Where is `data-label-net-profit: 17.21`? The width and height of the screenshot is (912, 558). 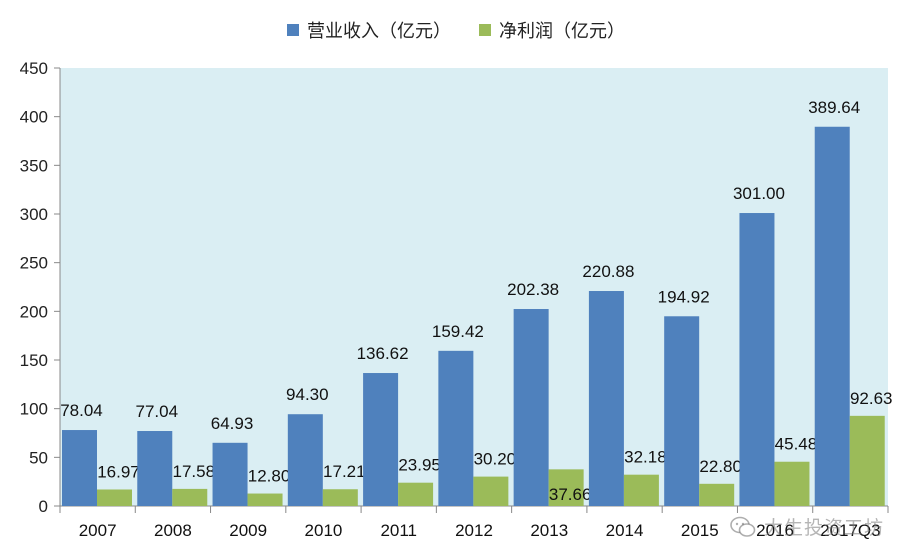 data-label-net-profit: 17.21 is located at coordinates (344, 471).